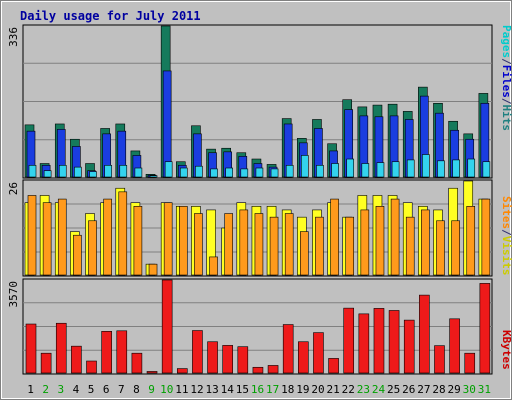 This screenshot has width=512, height=400. I want to click on top-legend: Pages/Files/Hits, so click(506, 78).